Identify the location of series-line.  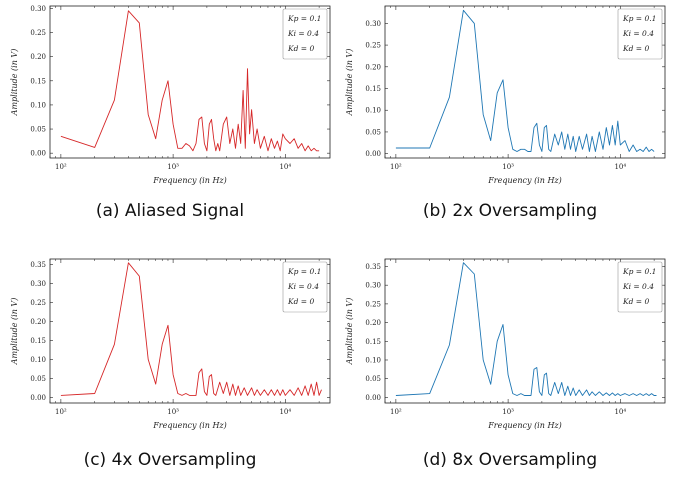
(191, 329).